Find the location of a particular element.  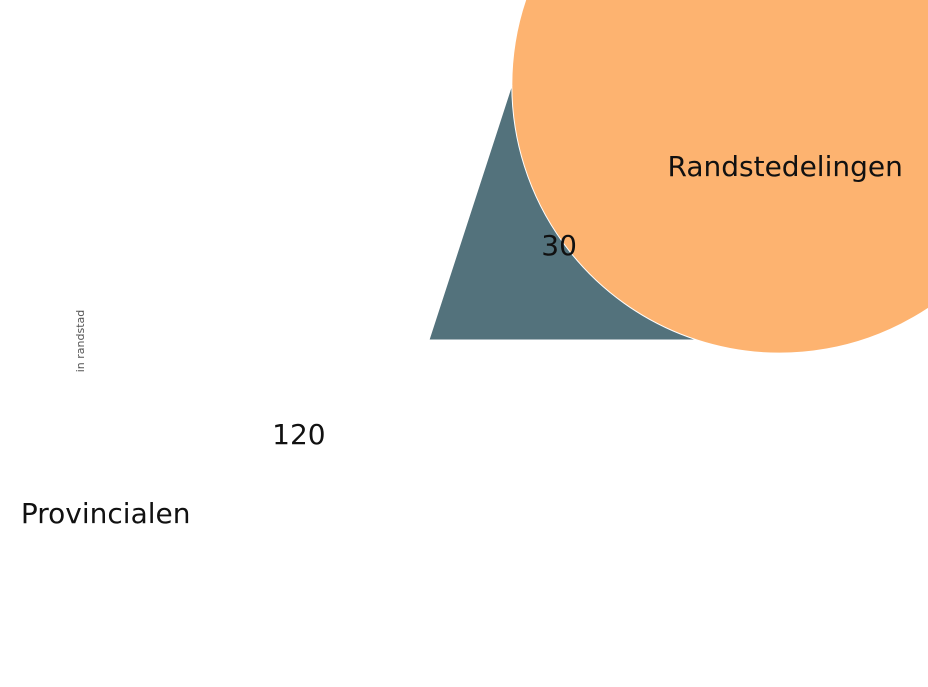

pie-slice-randstedelingen is located at coordinates (563, 212).